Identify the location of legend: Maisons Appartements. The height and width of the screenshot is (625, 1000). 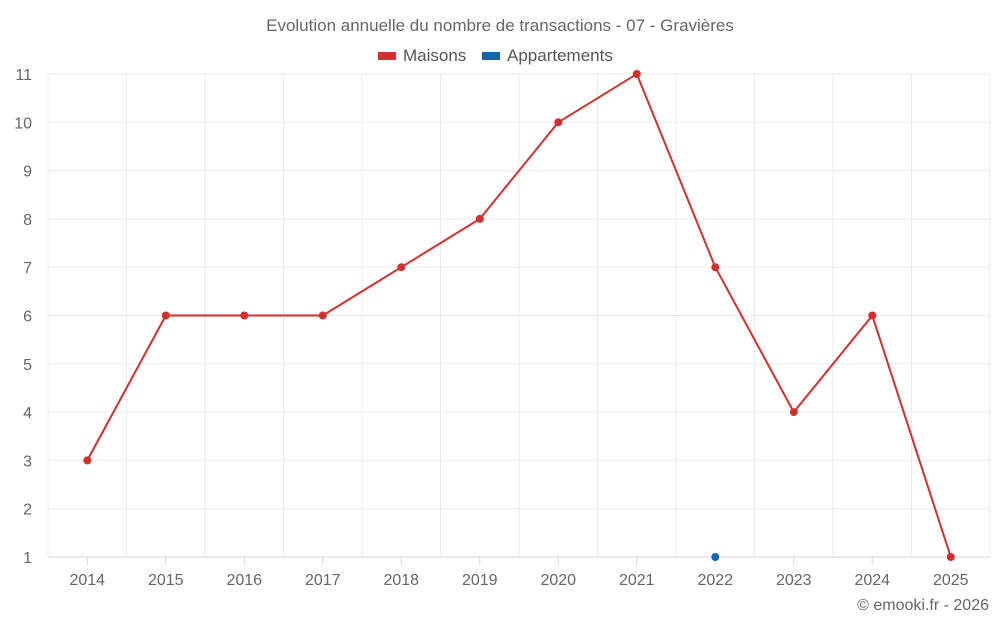
(495, 55).